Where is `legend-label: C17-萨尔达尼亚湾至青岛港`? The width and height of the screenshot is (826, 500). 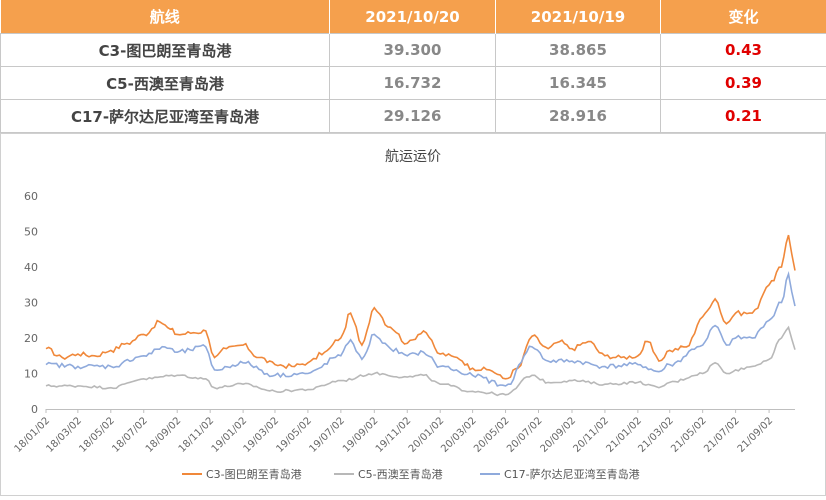 legend-label: C17-萨尔达尼亚湾至青岛港 is located at coordinates (572, 474).